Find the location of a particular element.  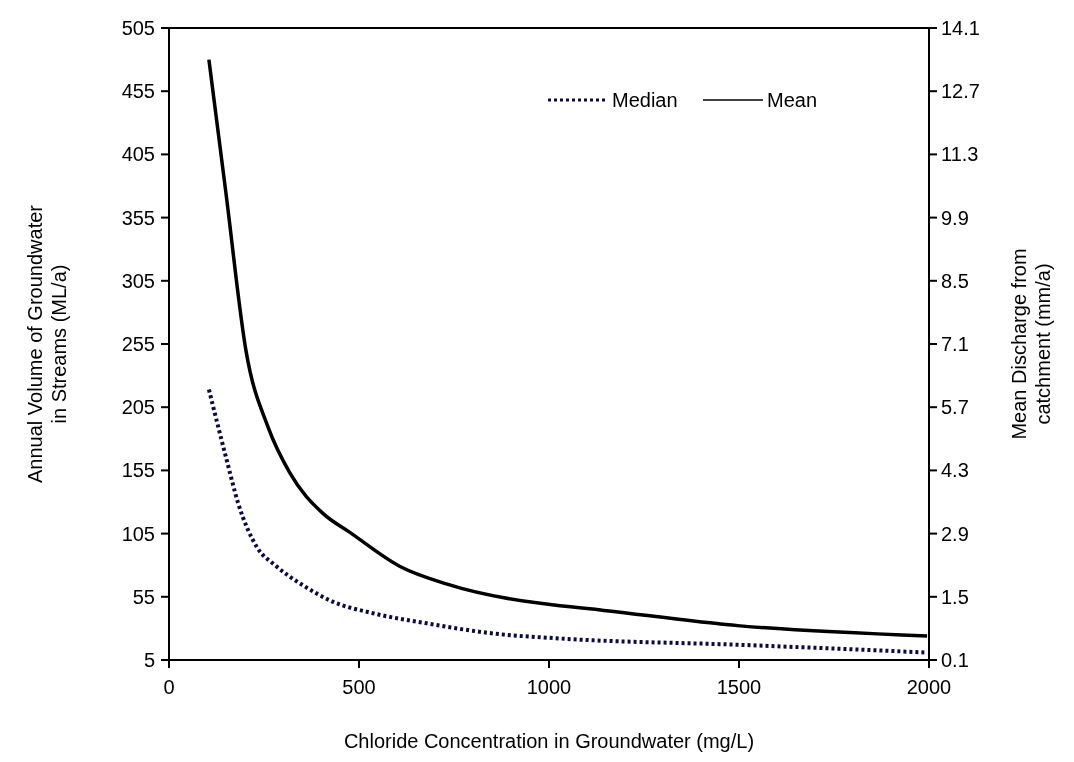

y-axis-title: Annual Volume of Groundwater in Streams (ML/a) is located at coordinates (47, 343).